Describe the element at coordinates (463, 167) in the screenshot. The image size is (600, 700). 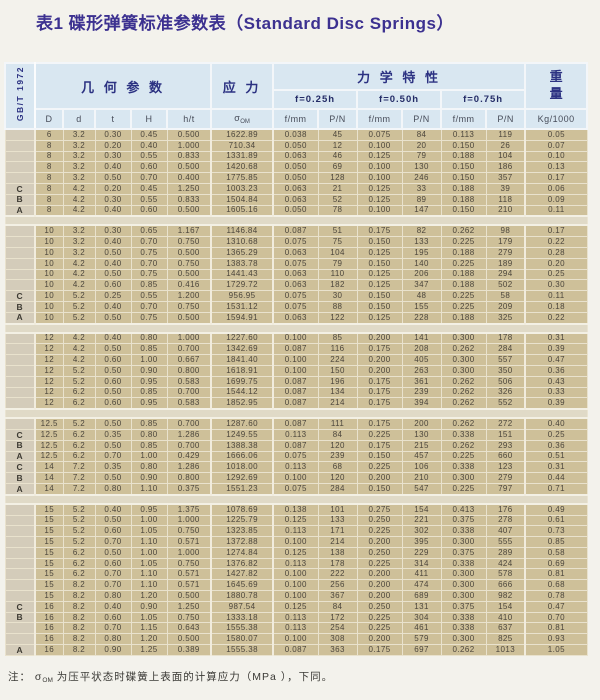
I see `value-cell: 0.150` at that location.